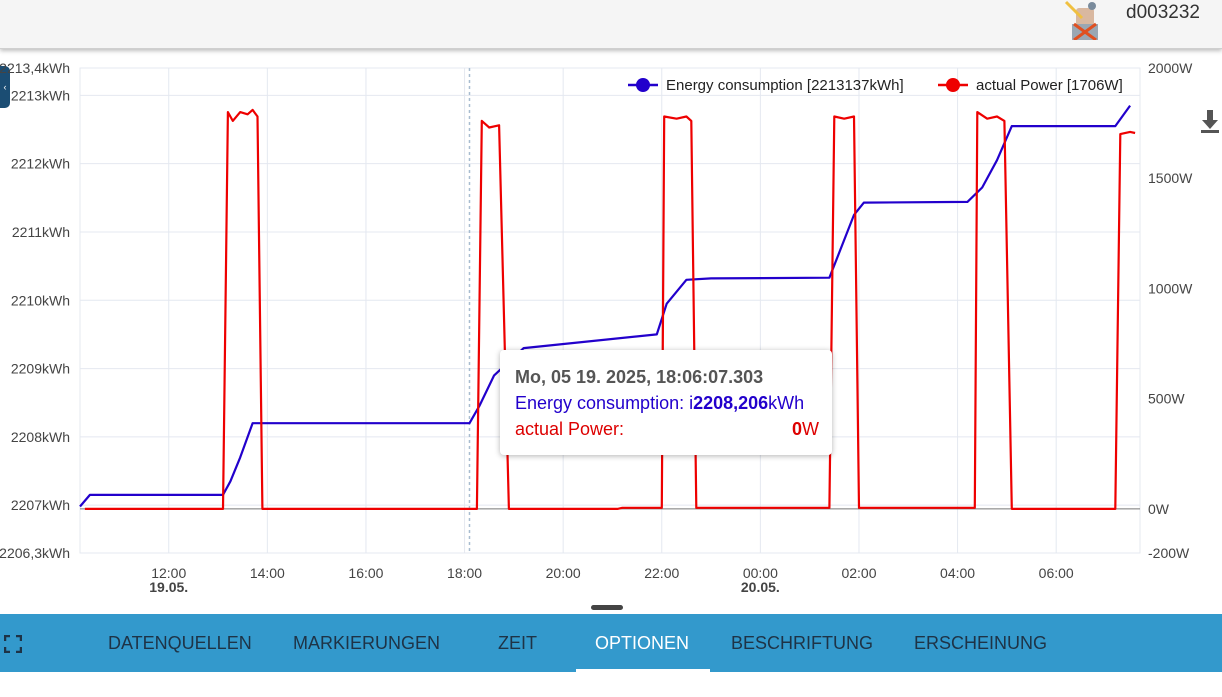  I want to click on tab-beschriftung: BESCHRIFTUNG, so click(802, 643).